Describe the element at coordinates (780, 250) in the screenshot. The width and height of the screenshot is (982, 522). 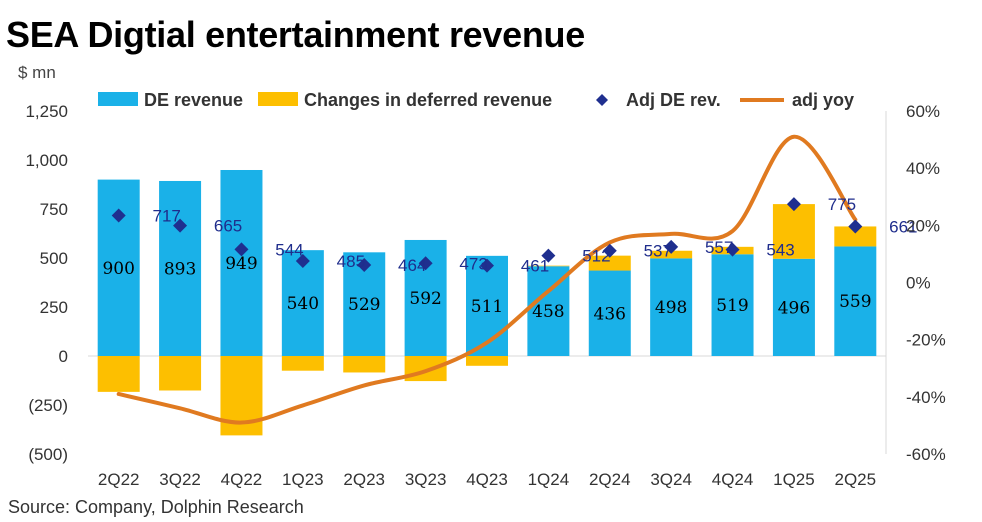
I see `adj-de-value-label: 543` at that location.